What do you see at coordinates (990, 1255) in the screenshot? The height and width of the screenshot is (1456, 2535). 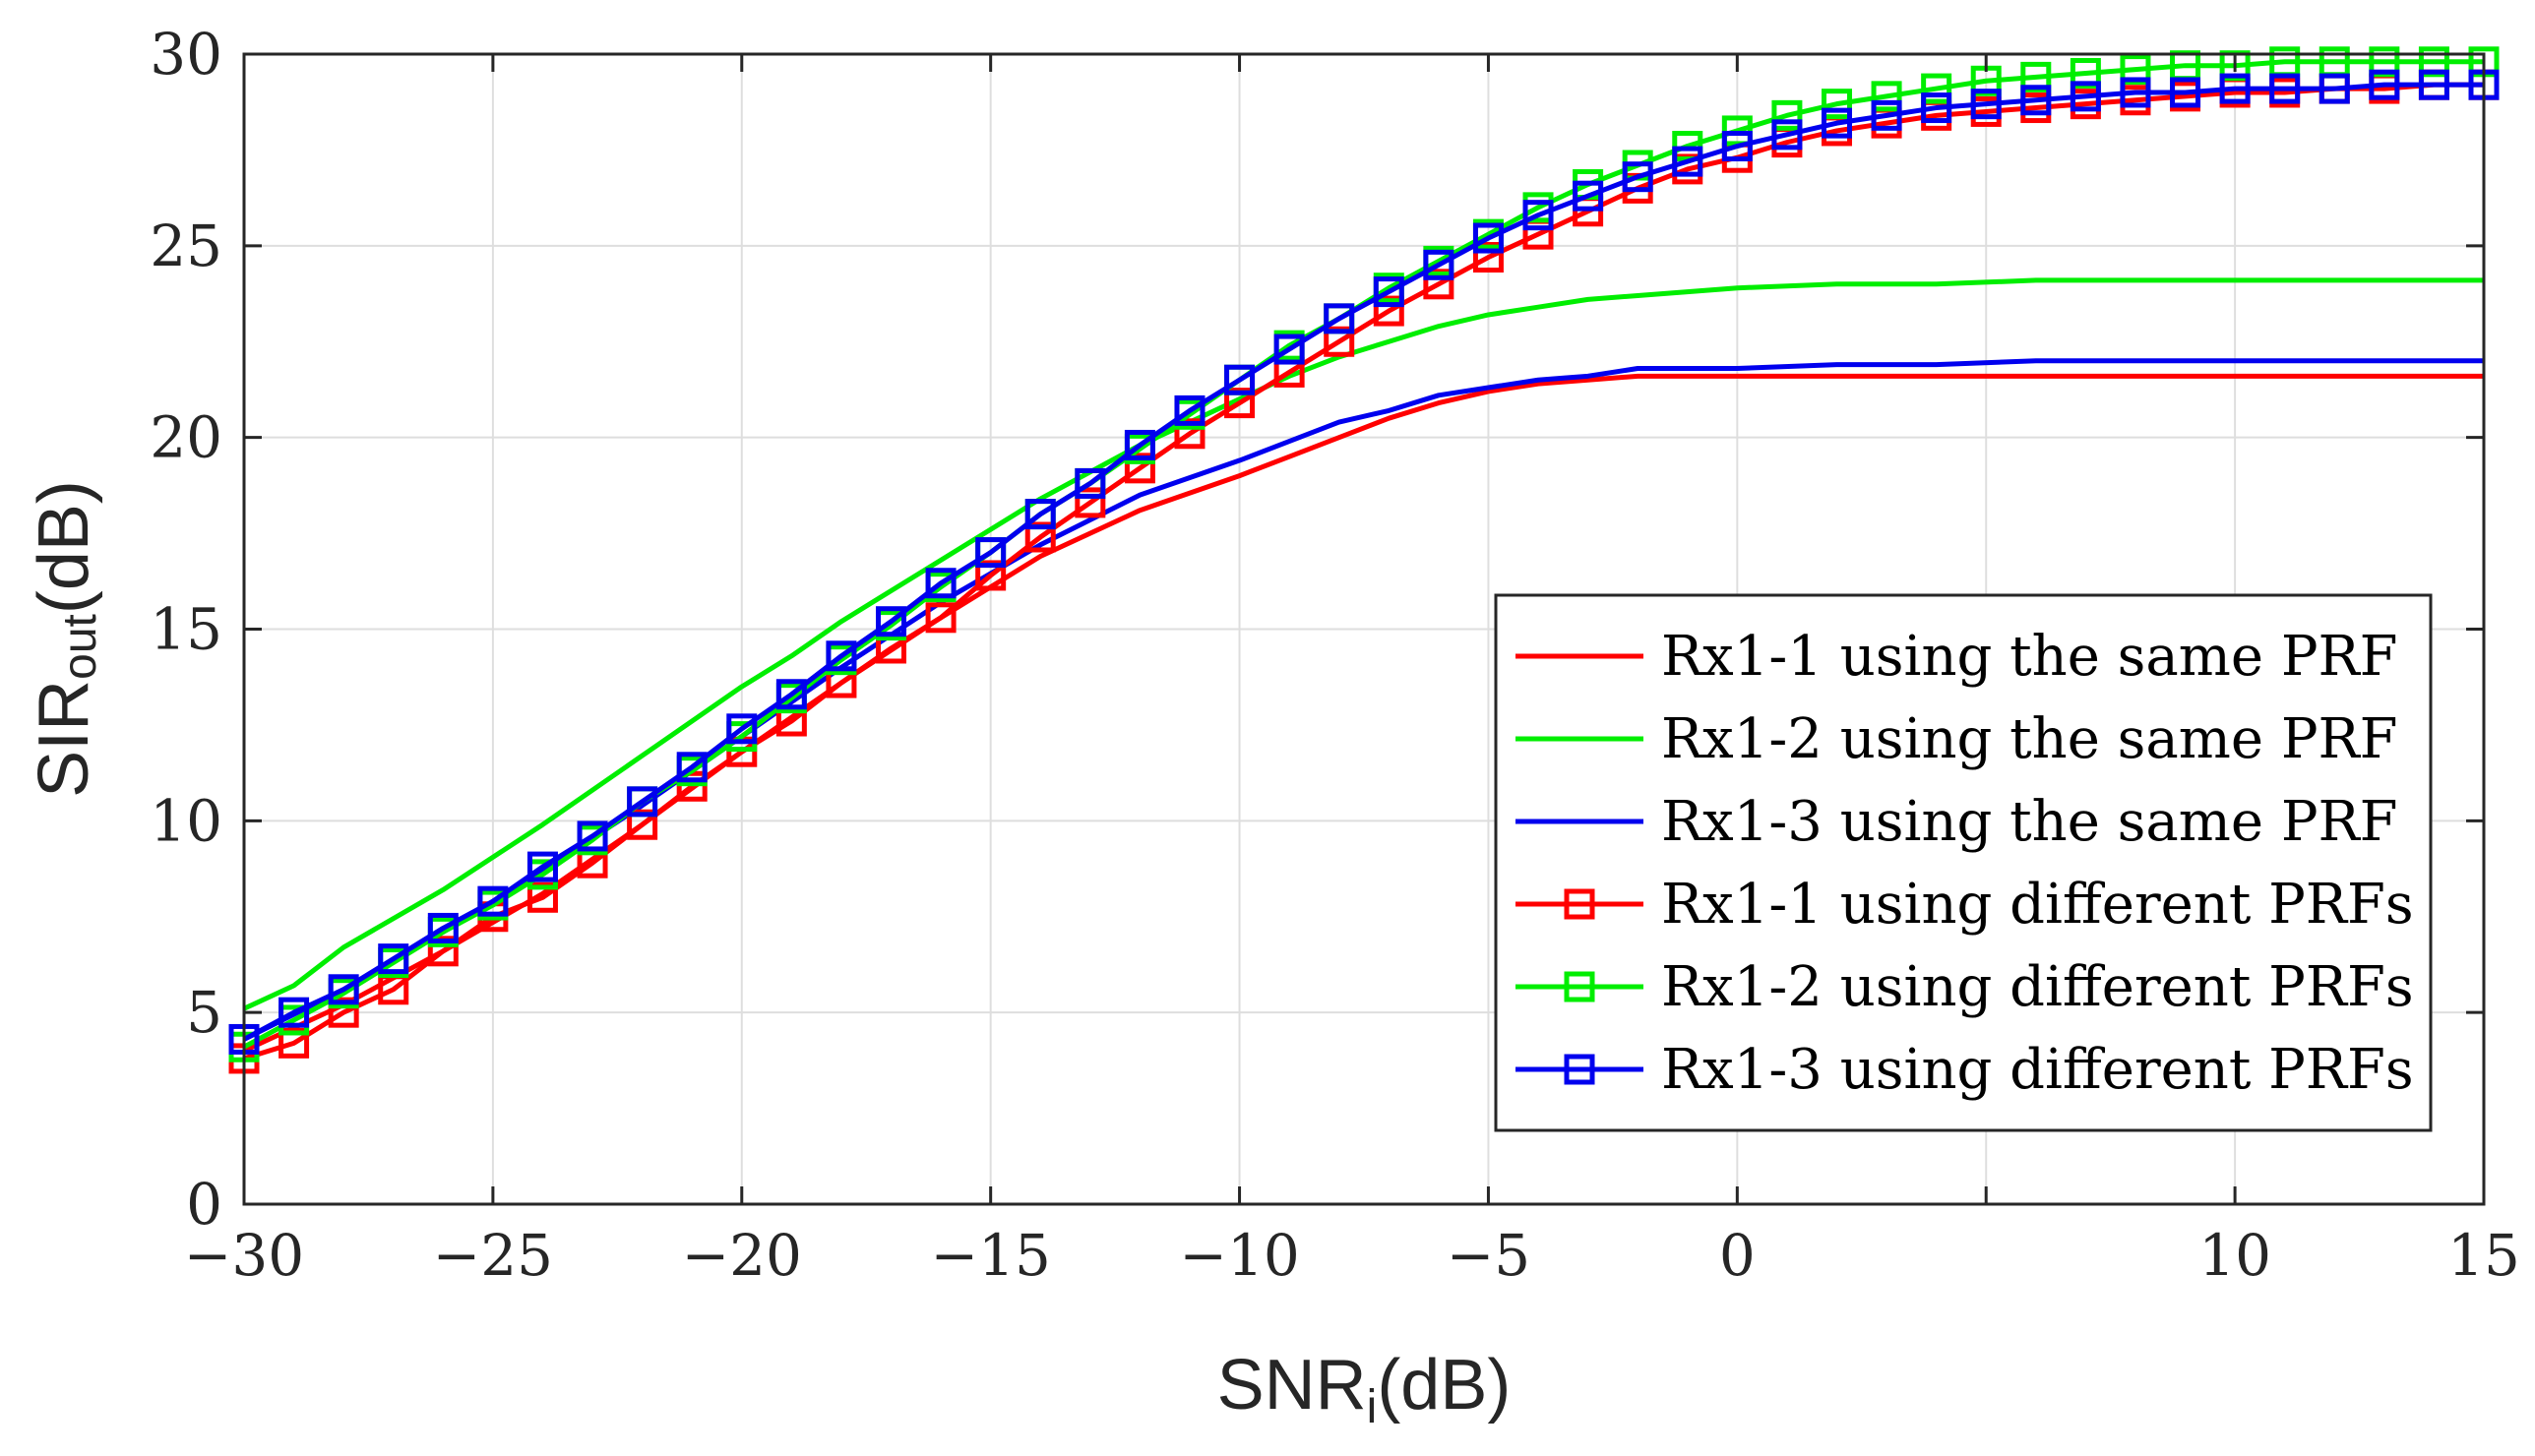 I see `x-tick-label: −15` at bounding box center [990, 1255].